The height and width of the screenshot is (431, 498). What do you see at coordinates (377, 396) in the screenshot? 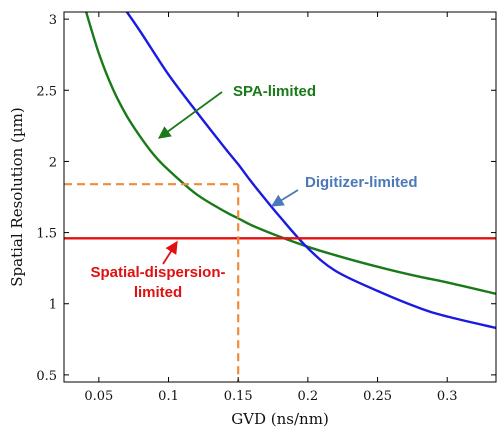
I see `x-tick-label: 0.25` at bounding box center [377, 396].